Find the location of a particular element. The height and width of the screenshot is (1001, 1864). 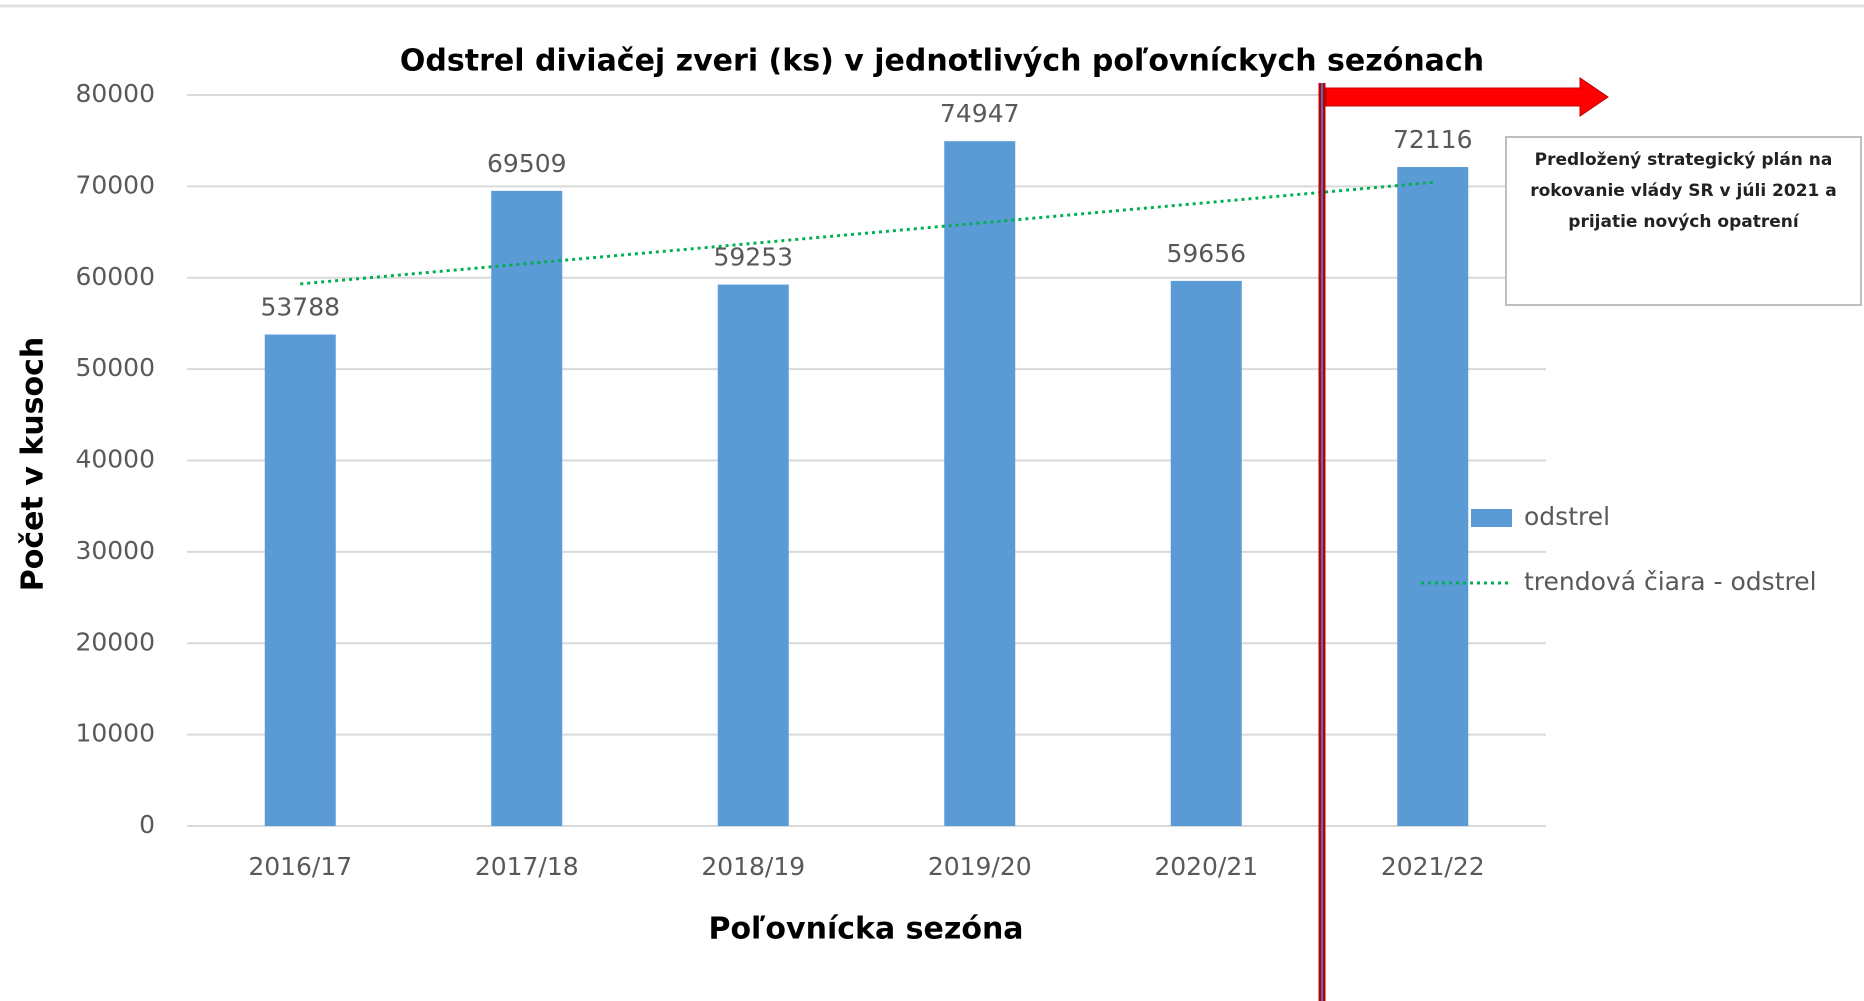

y-tick-label: 60000 is located at coordinates (115, 276).